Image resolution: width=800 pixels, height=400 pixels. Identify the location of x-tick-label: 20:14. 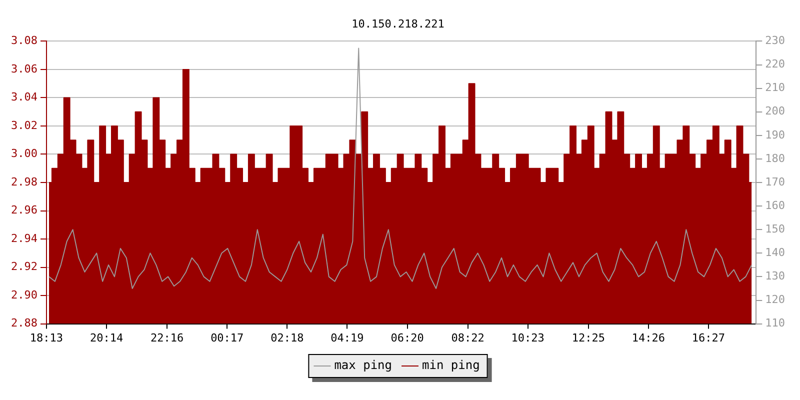
(107, 337).